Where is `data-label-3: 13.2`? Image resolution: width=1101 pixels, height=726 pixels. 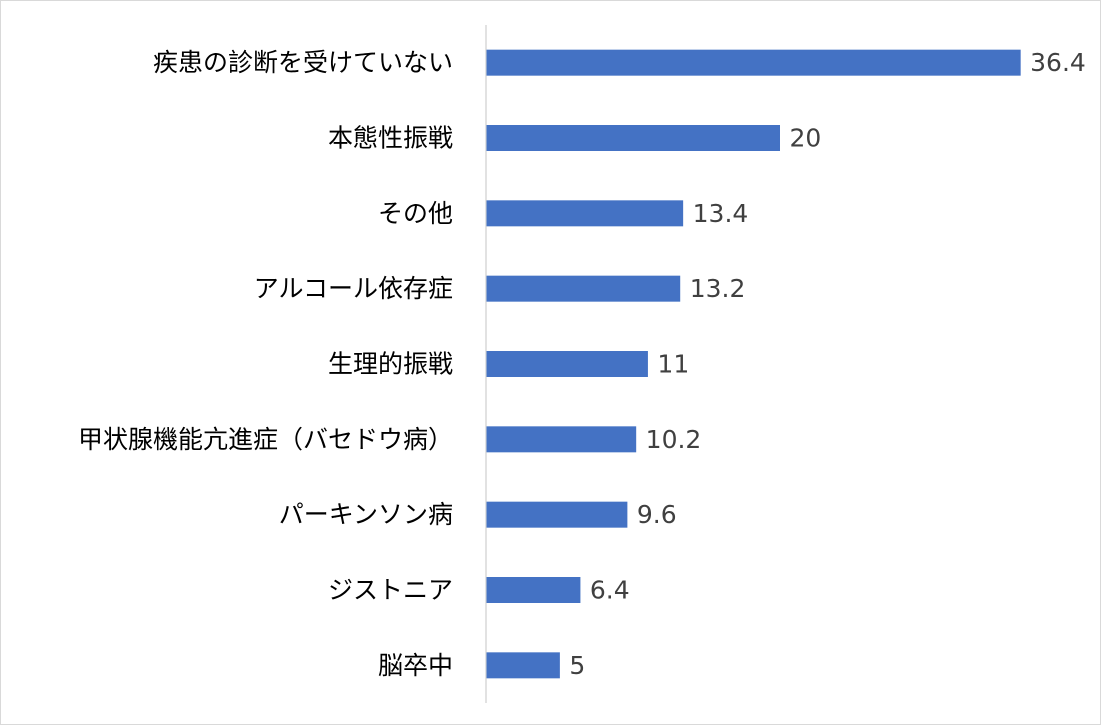
data-label-3: 13.2 is located at coordinates (718, 288).